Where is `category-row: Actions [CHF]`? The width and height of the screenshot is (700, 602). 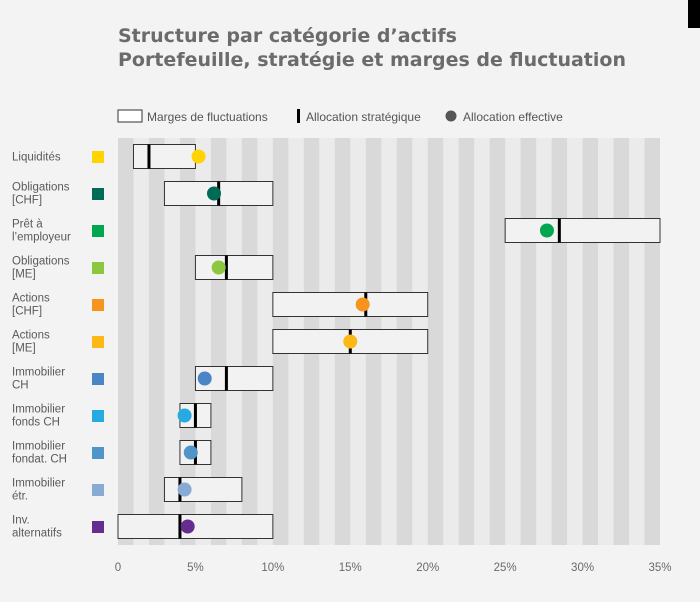 category-row: Actions [CHF] is located at coordinates (220, 305).